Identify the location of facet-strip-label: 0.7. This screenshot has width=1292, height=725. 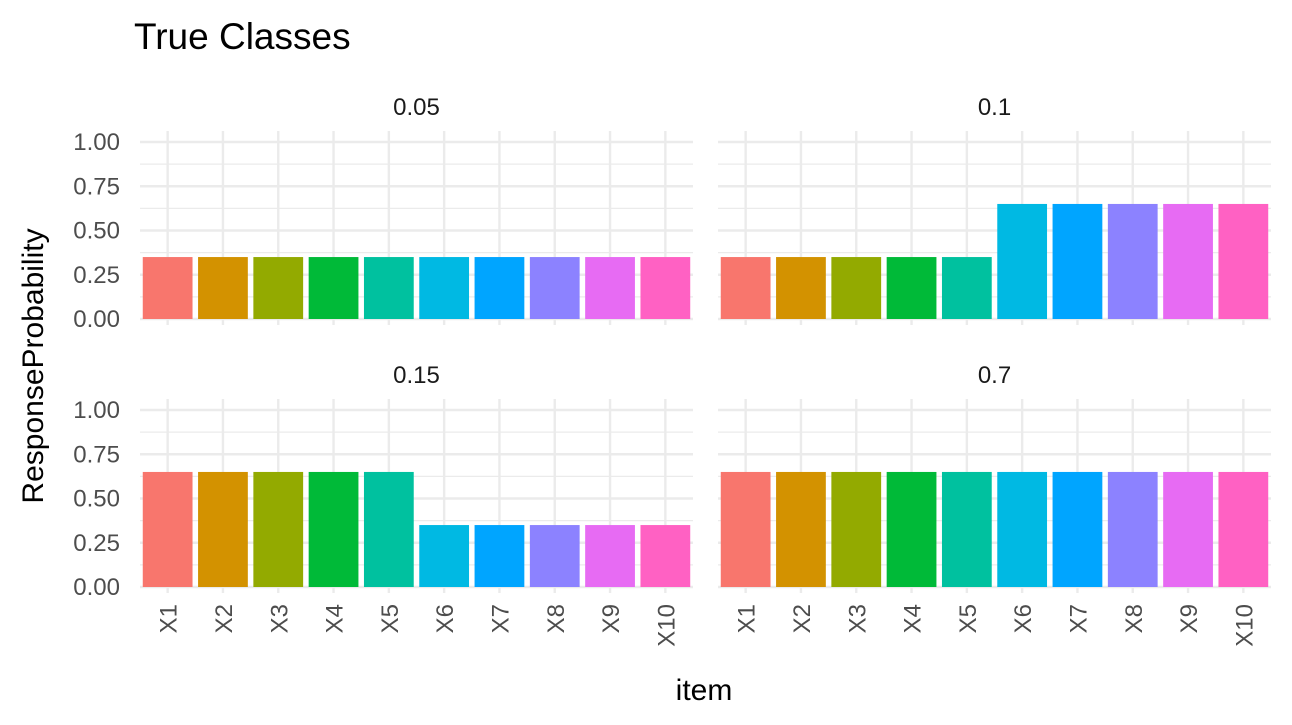
(994, 375).